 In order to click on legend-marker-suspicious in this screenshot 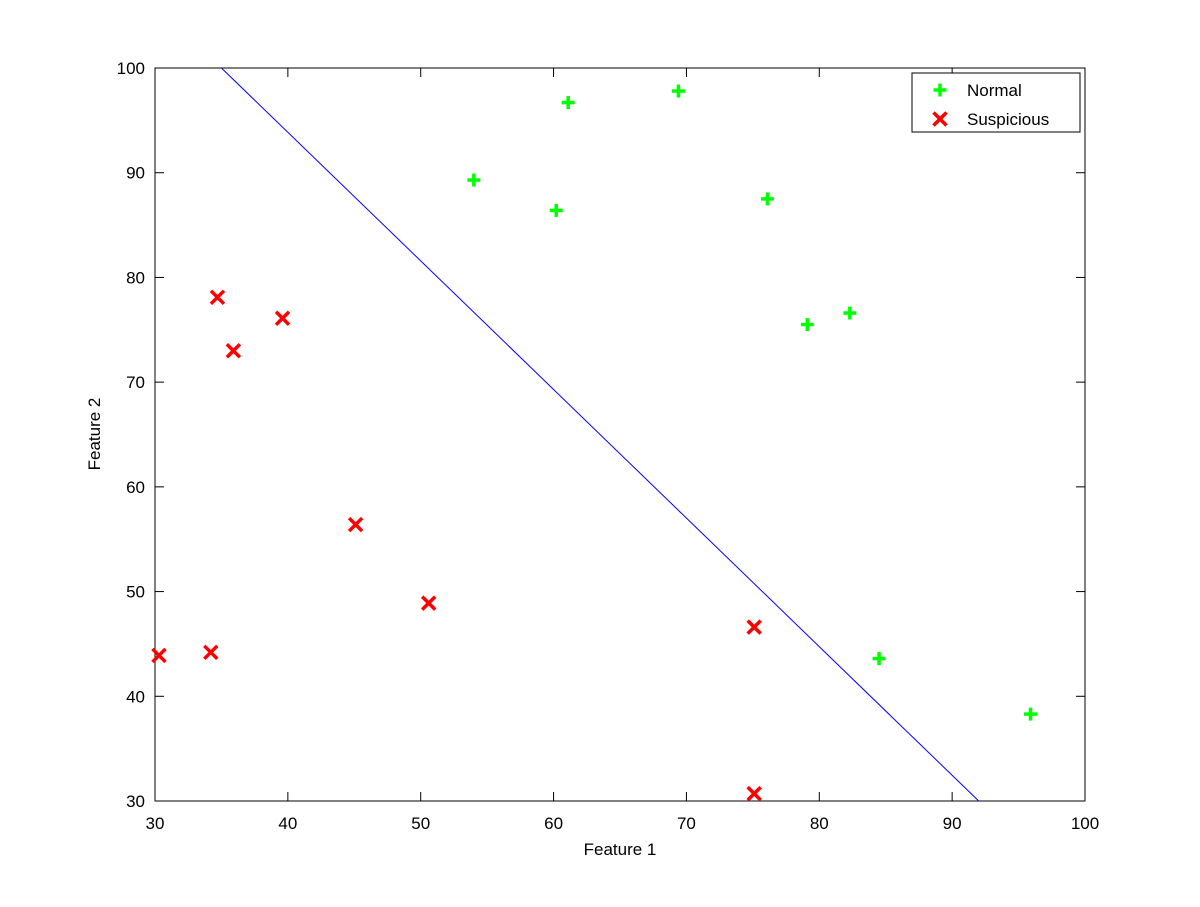, I will do `click(940, 119)`.